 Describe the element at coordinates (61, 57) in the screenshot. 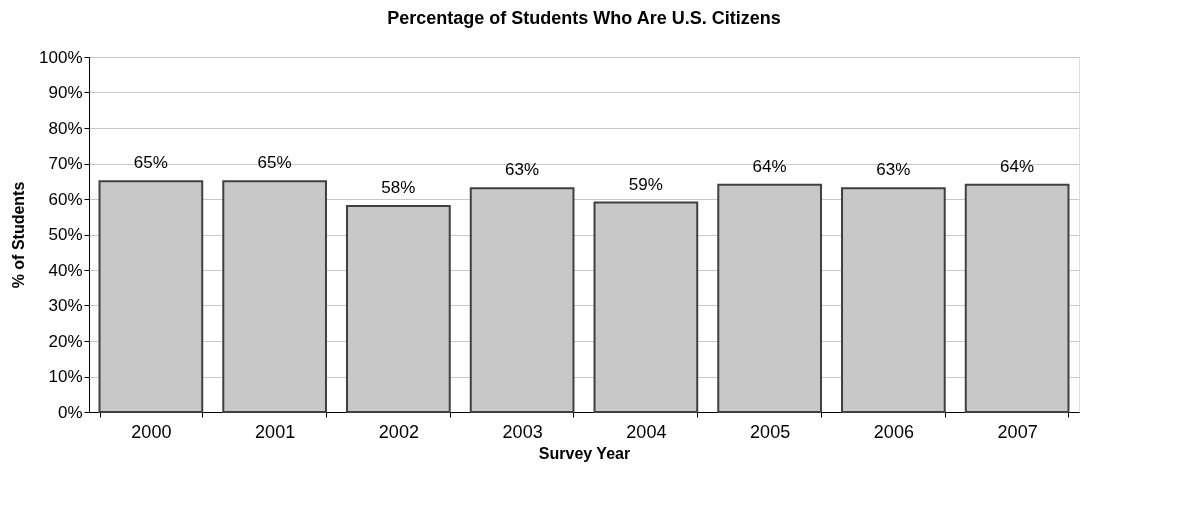

I see `y-tick-label: 100%` at that location.